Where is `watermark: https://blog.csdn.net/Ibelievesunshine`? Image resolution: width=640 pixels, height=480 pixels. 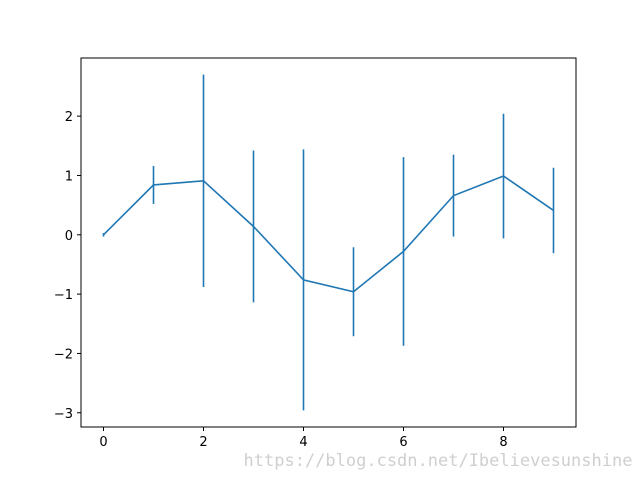
watermark: https://blog.csdn.net/Ibelievesunshine is located at coordinates (438, 461).